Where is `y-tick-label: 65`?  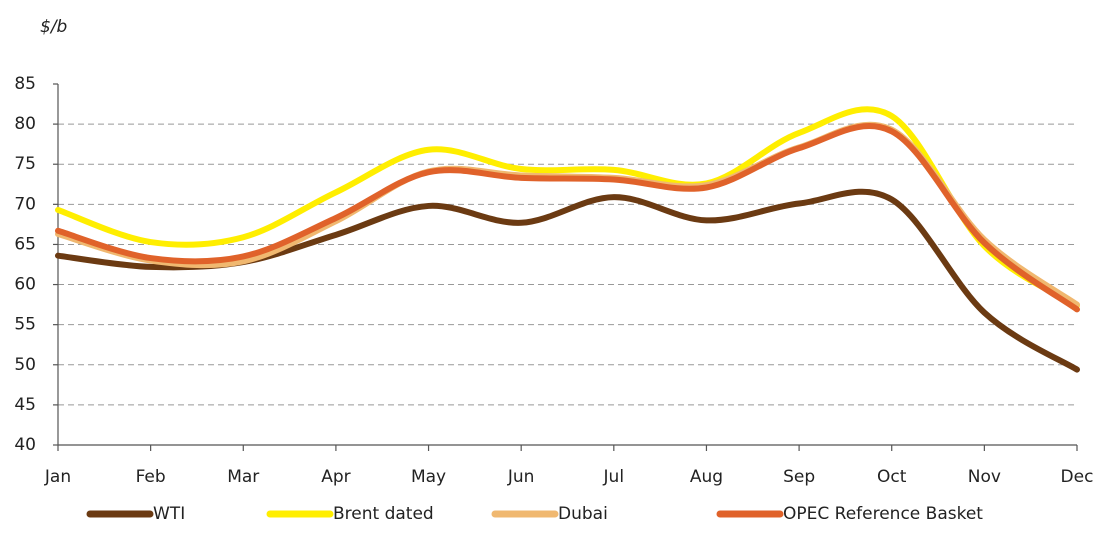 y-tick-label: 65 is located at coordinates (25, 244).